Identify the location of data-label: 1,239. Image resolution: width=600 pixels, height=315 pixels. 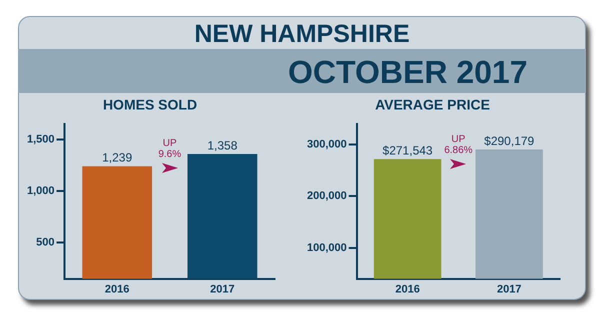
(117, 157).